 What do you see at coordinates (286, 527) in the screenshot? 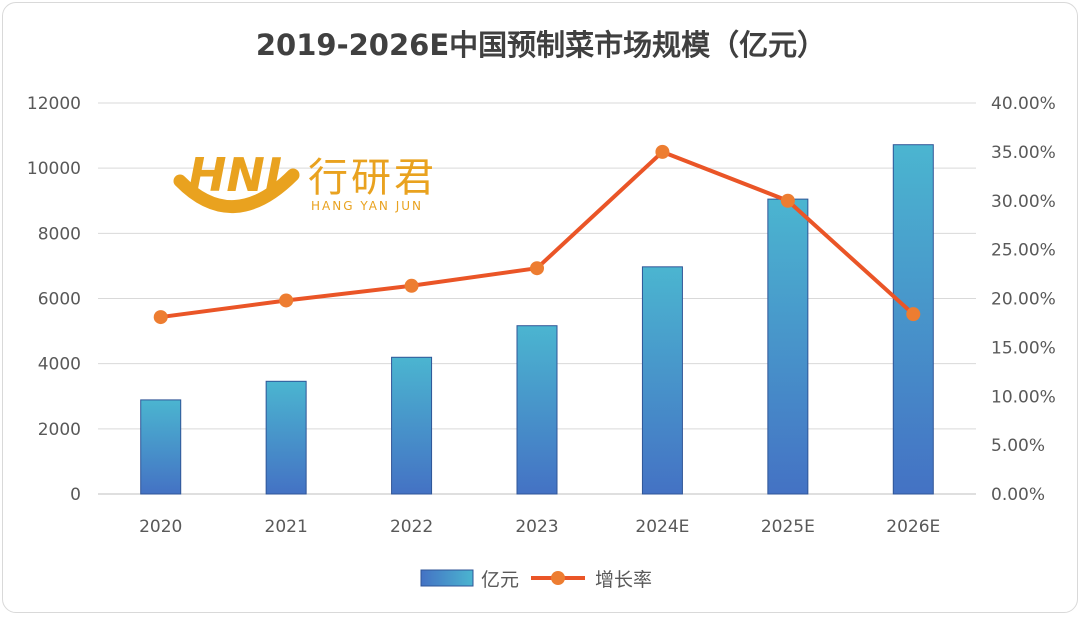
I see `x-tick-label: 2021` at bounding box center [286, 527].